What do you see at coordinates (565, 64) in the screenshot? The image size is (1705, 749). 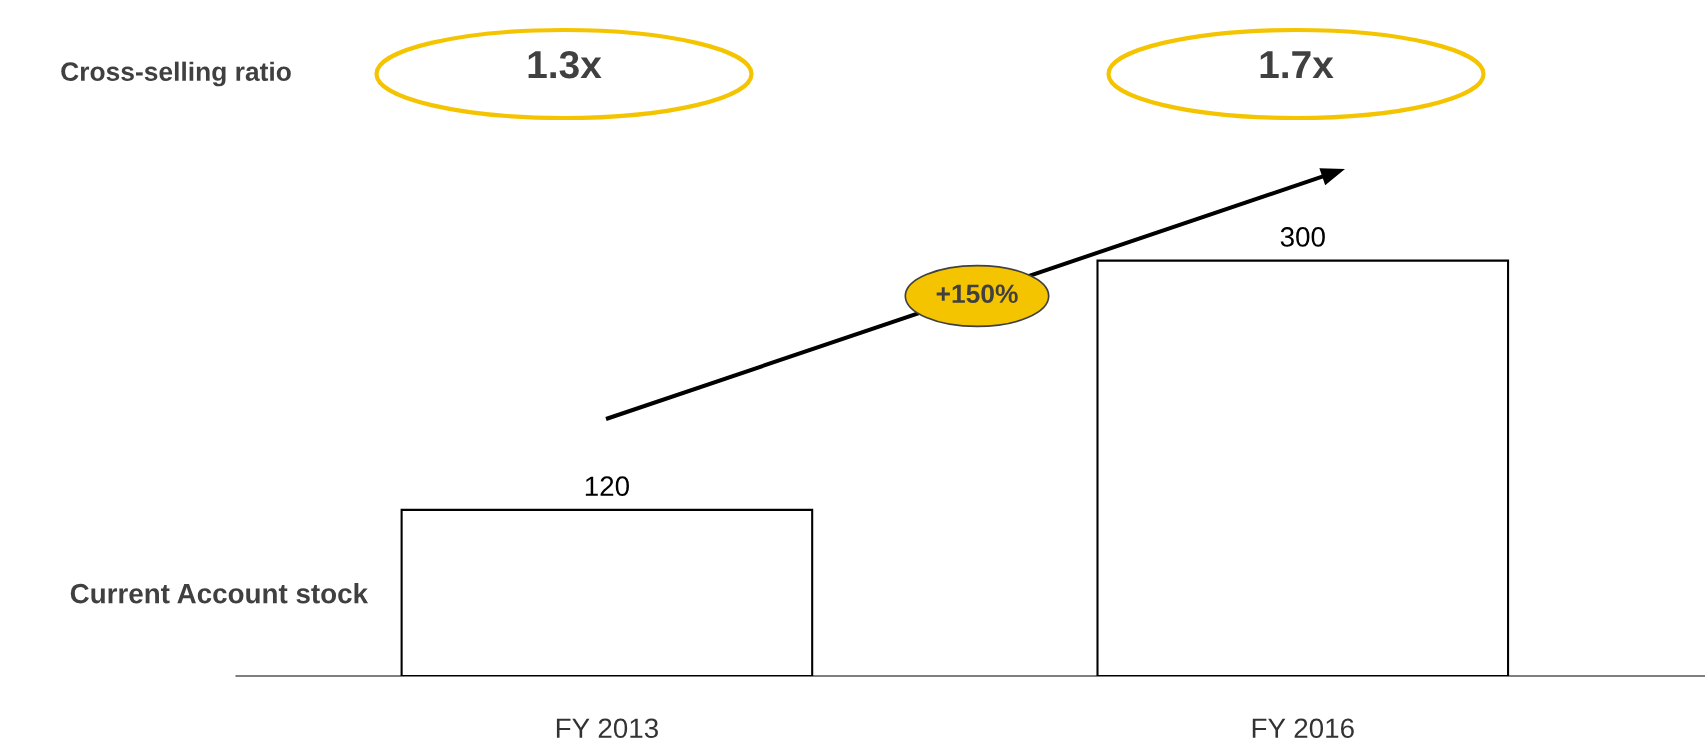 I see `text: 1.3x` at bounding box center [565, 64].